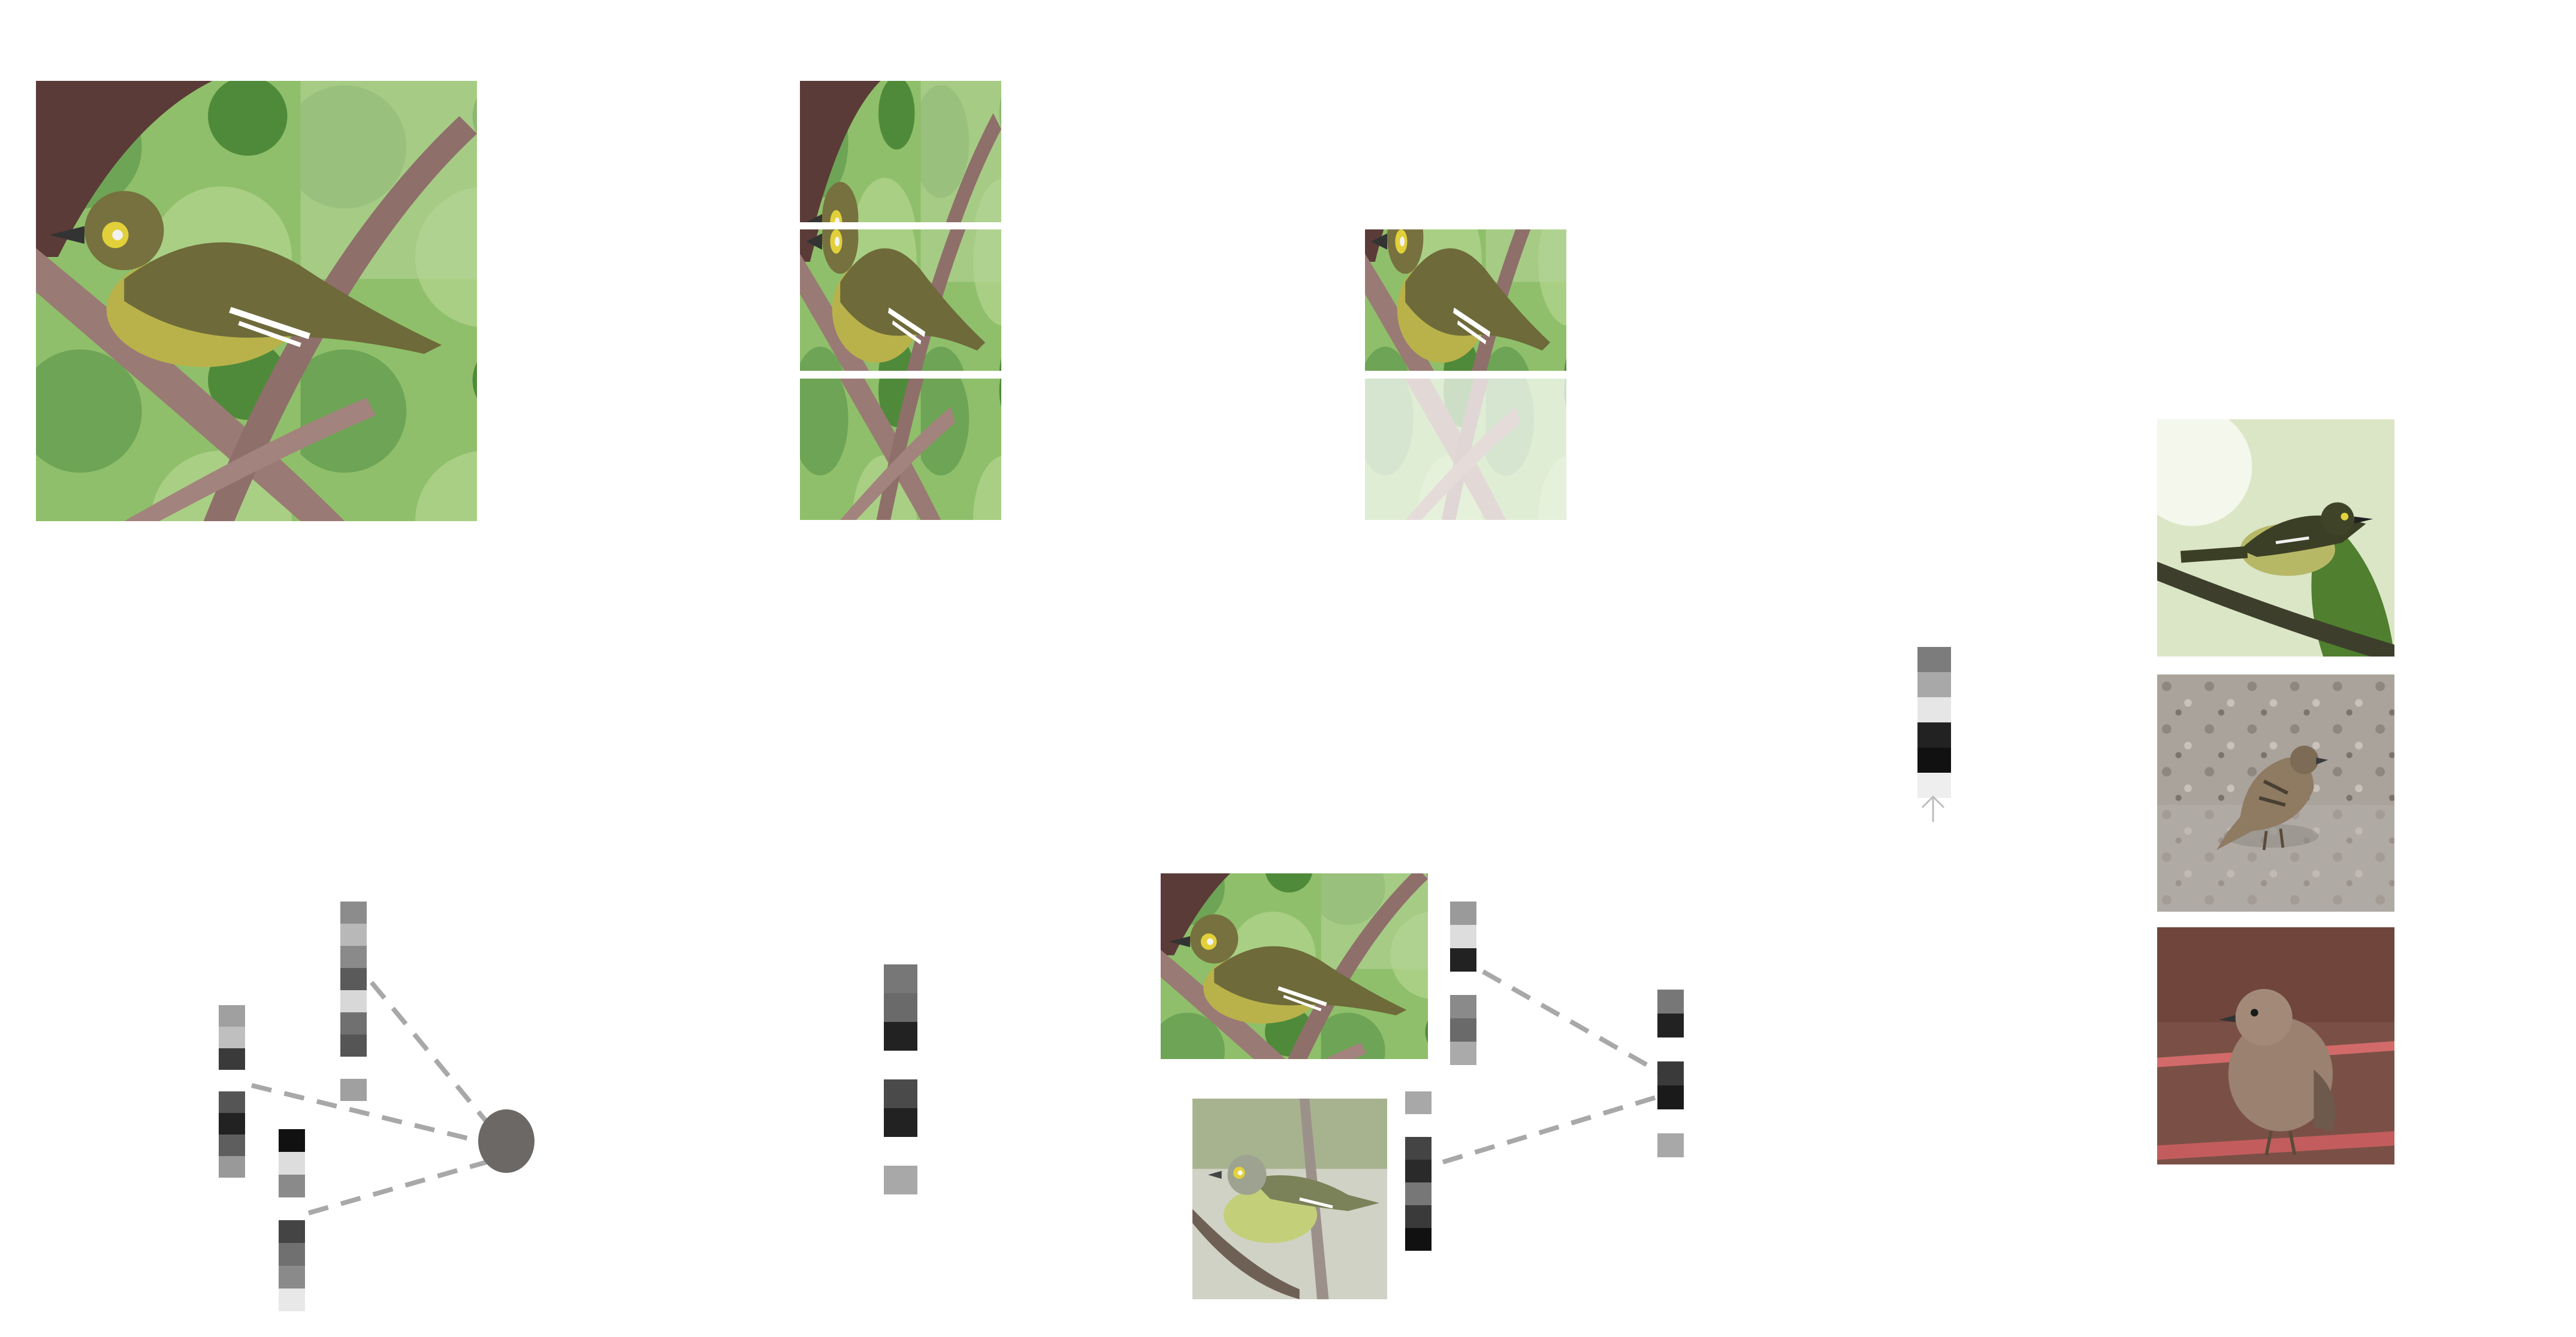 This screenshot has height=1337, width=2576. What do you see at coordinates (901, 300) in the screenshot?
I see `crop-stack` at bounding box center [901, 300].